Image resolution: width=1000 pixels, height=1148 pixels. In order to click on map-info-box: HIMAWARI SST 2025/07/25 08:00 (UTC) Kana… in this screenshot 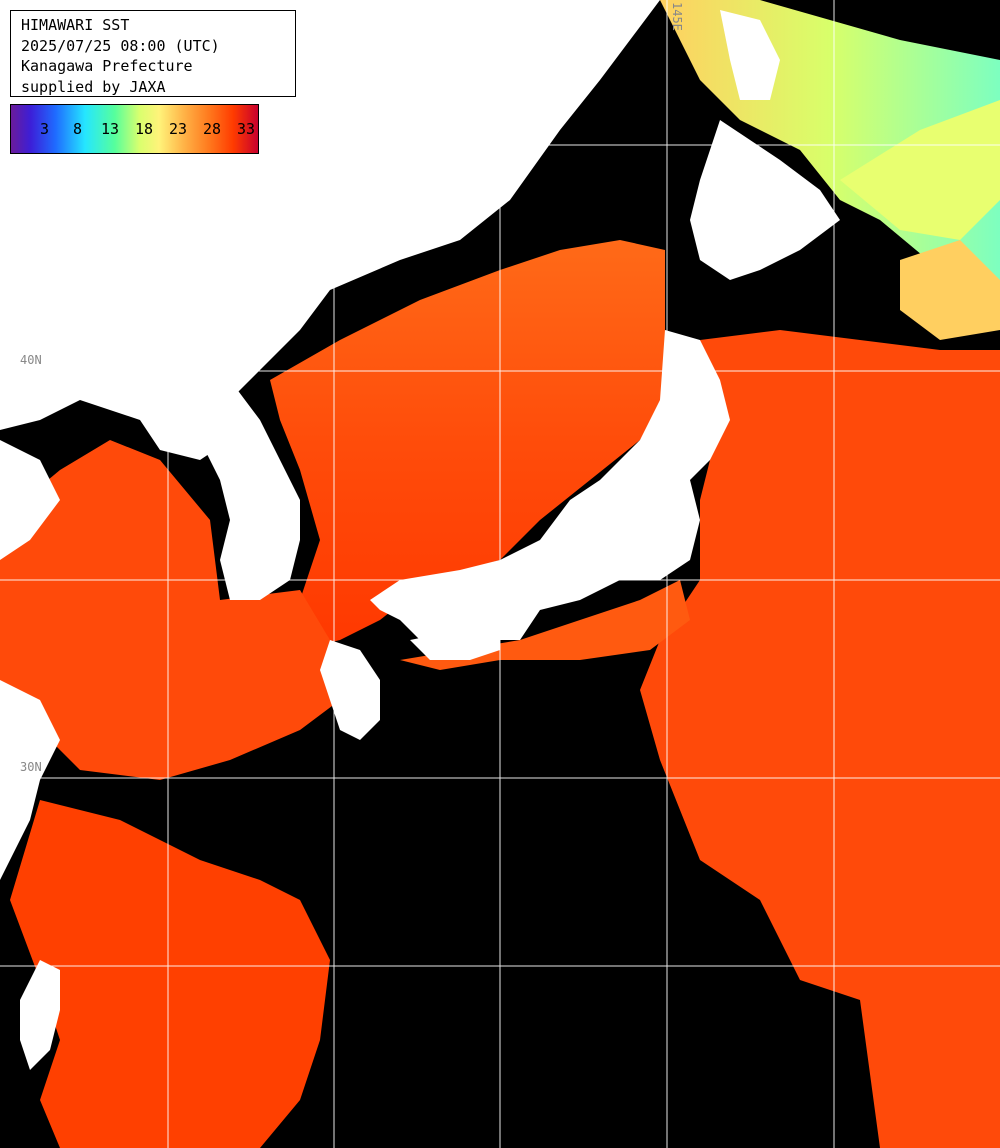, I will do `click(153, 53)`.